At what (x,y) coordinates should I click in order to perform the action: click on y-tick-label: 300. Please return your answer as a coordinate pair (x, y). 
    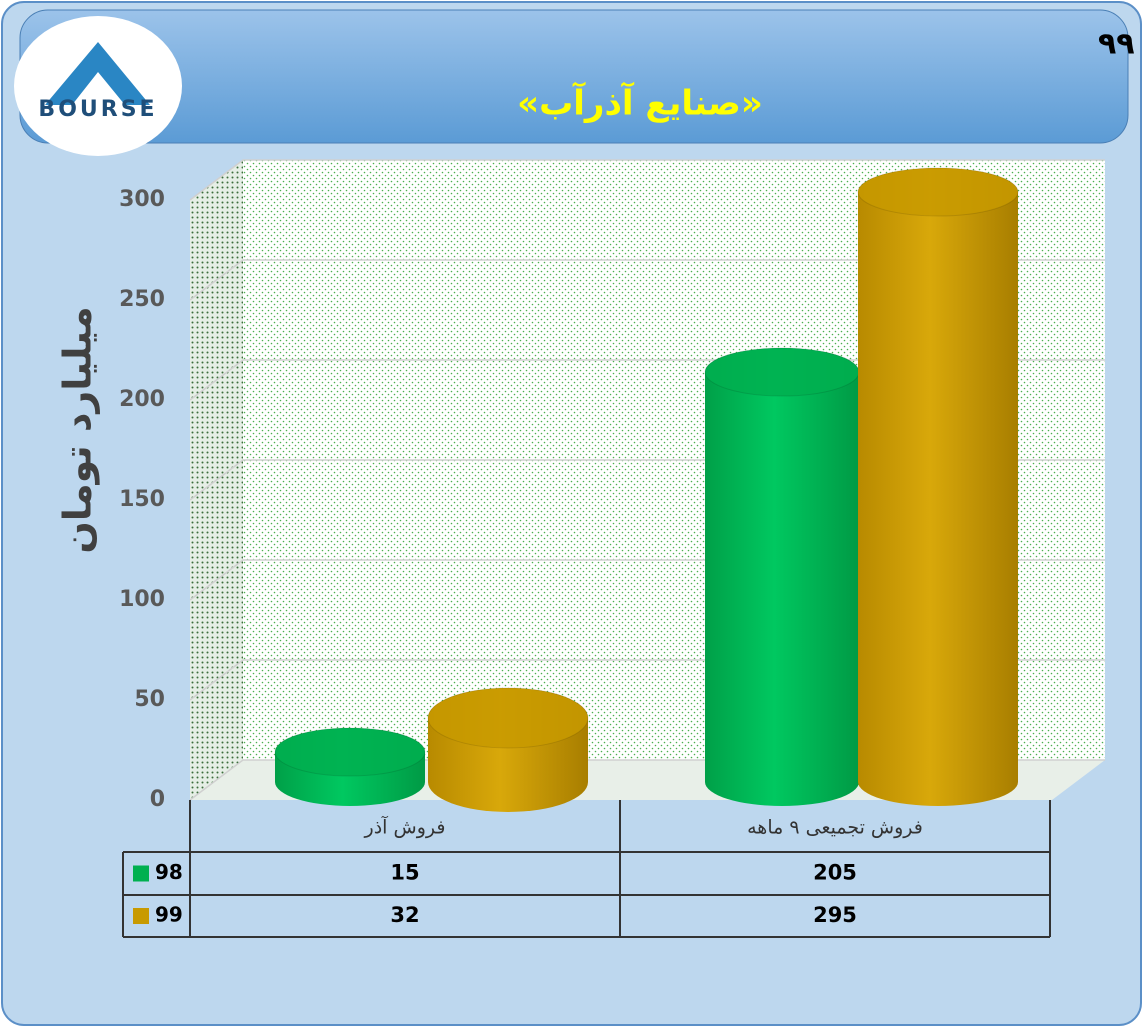
    Looking at the image, I should click on (142, 199).